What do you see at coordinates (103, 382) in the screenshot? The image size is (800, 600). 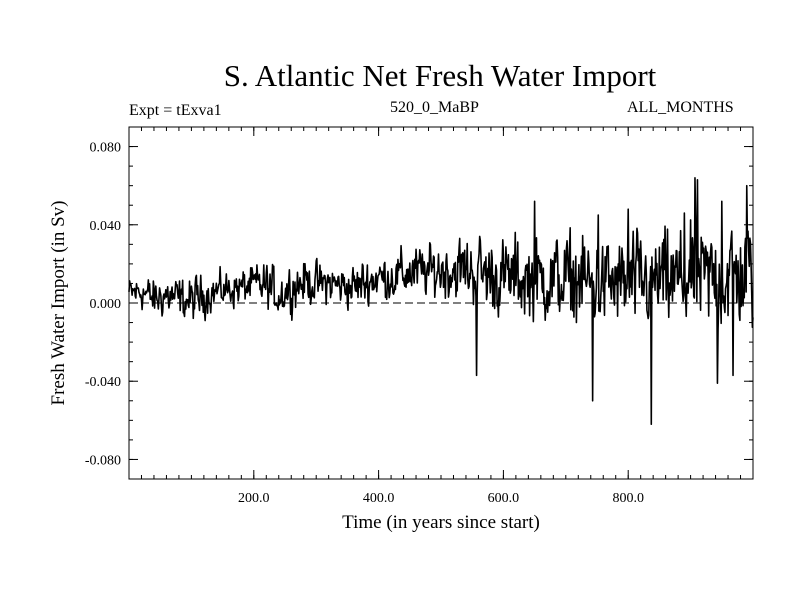 I see `y-tick-label: -0.040` at bounding box center [103, 382].